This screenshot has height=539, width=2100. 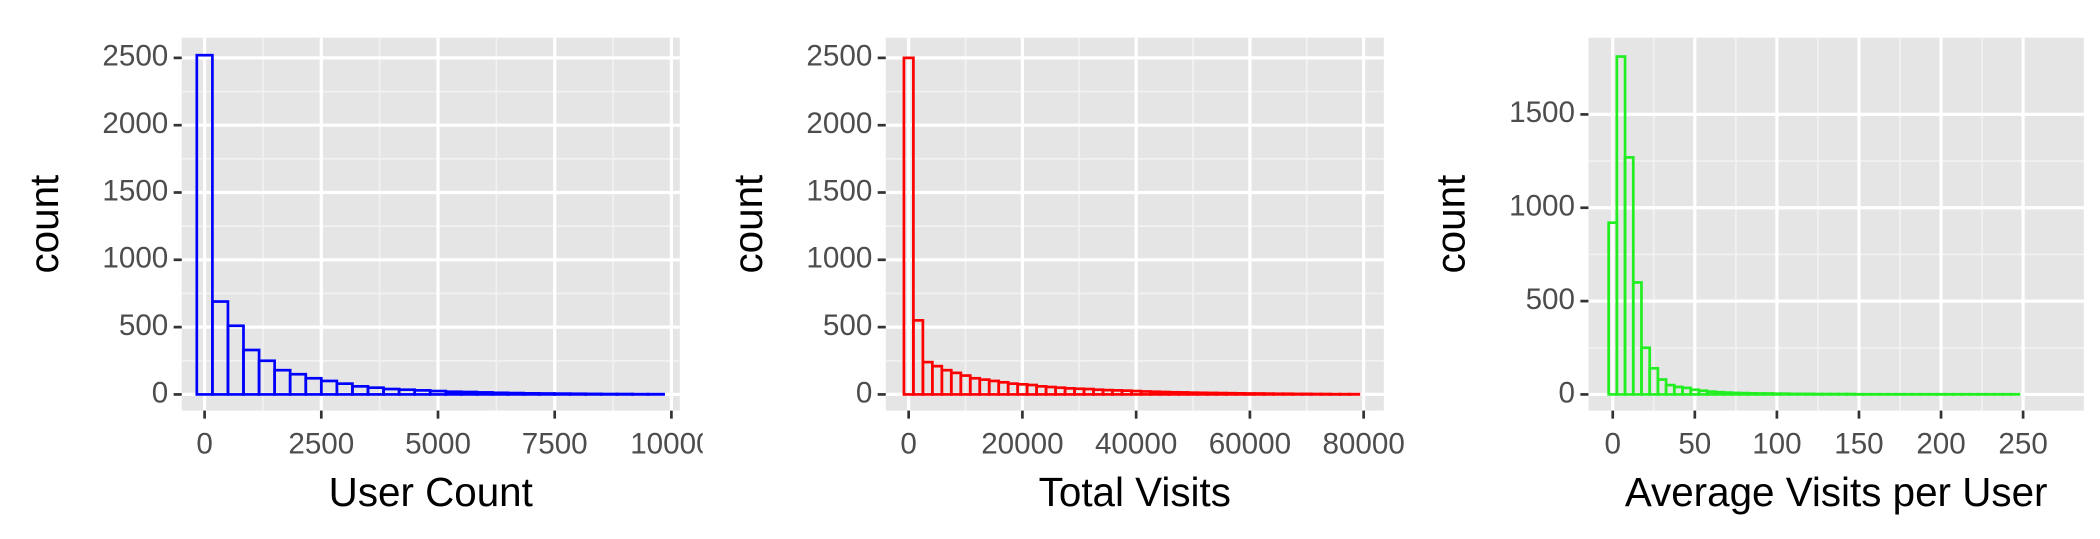 What do you see at coordinates (1135, 492) in the screenshot?
I see `x-axis-title: Total Visits` at bounding box center [1135, 492].